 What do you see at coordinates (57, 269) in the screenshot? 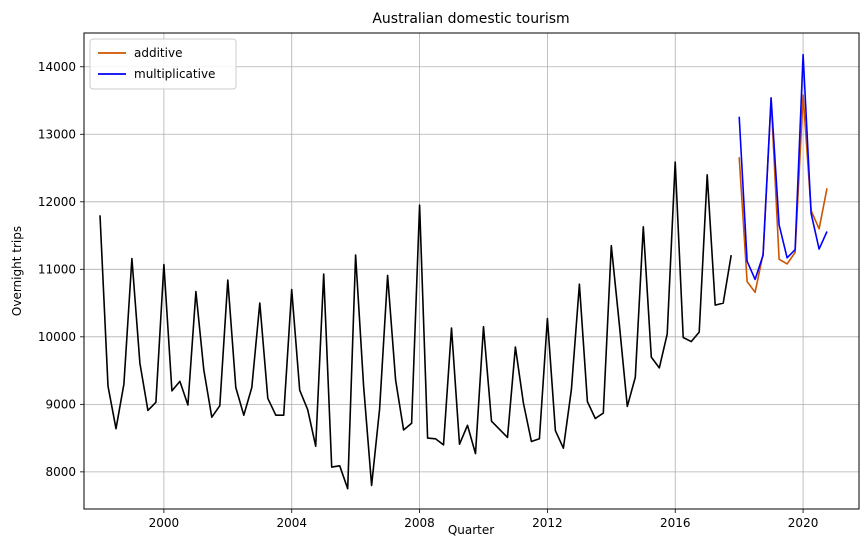
I see `y-tick-label: 11000` at bounding box center [57, 269].